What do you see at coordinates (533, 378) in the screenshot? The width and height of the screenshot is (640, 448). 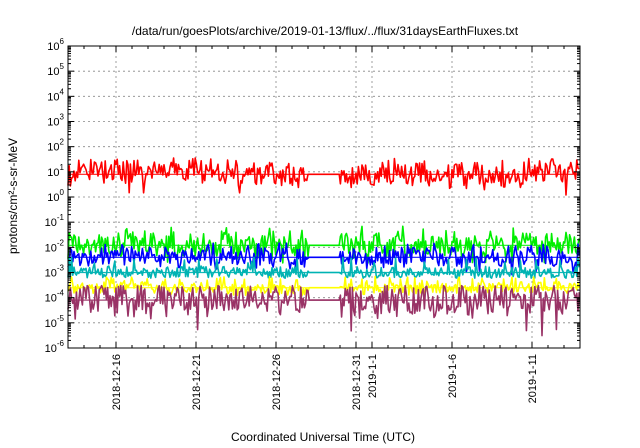 I see `x-tick-label: 2019-1-11` at bounding box center [533, 378].